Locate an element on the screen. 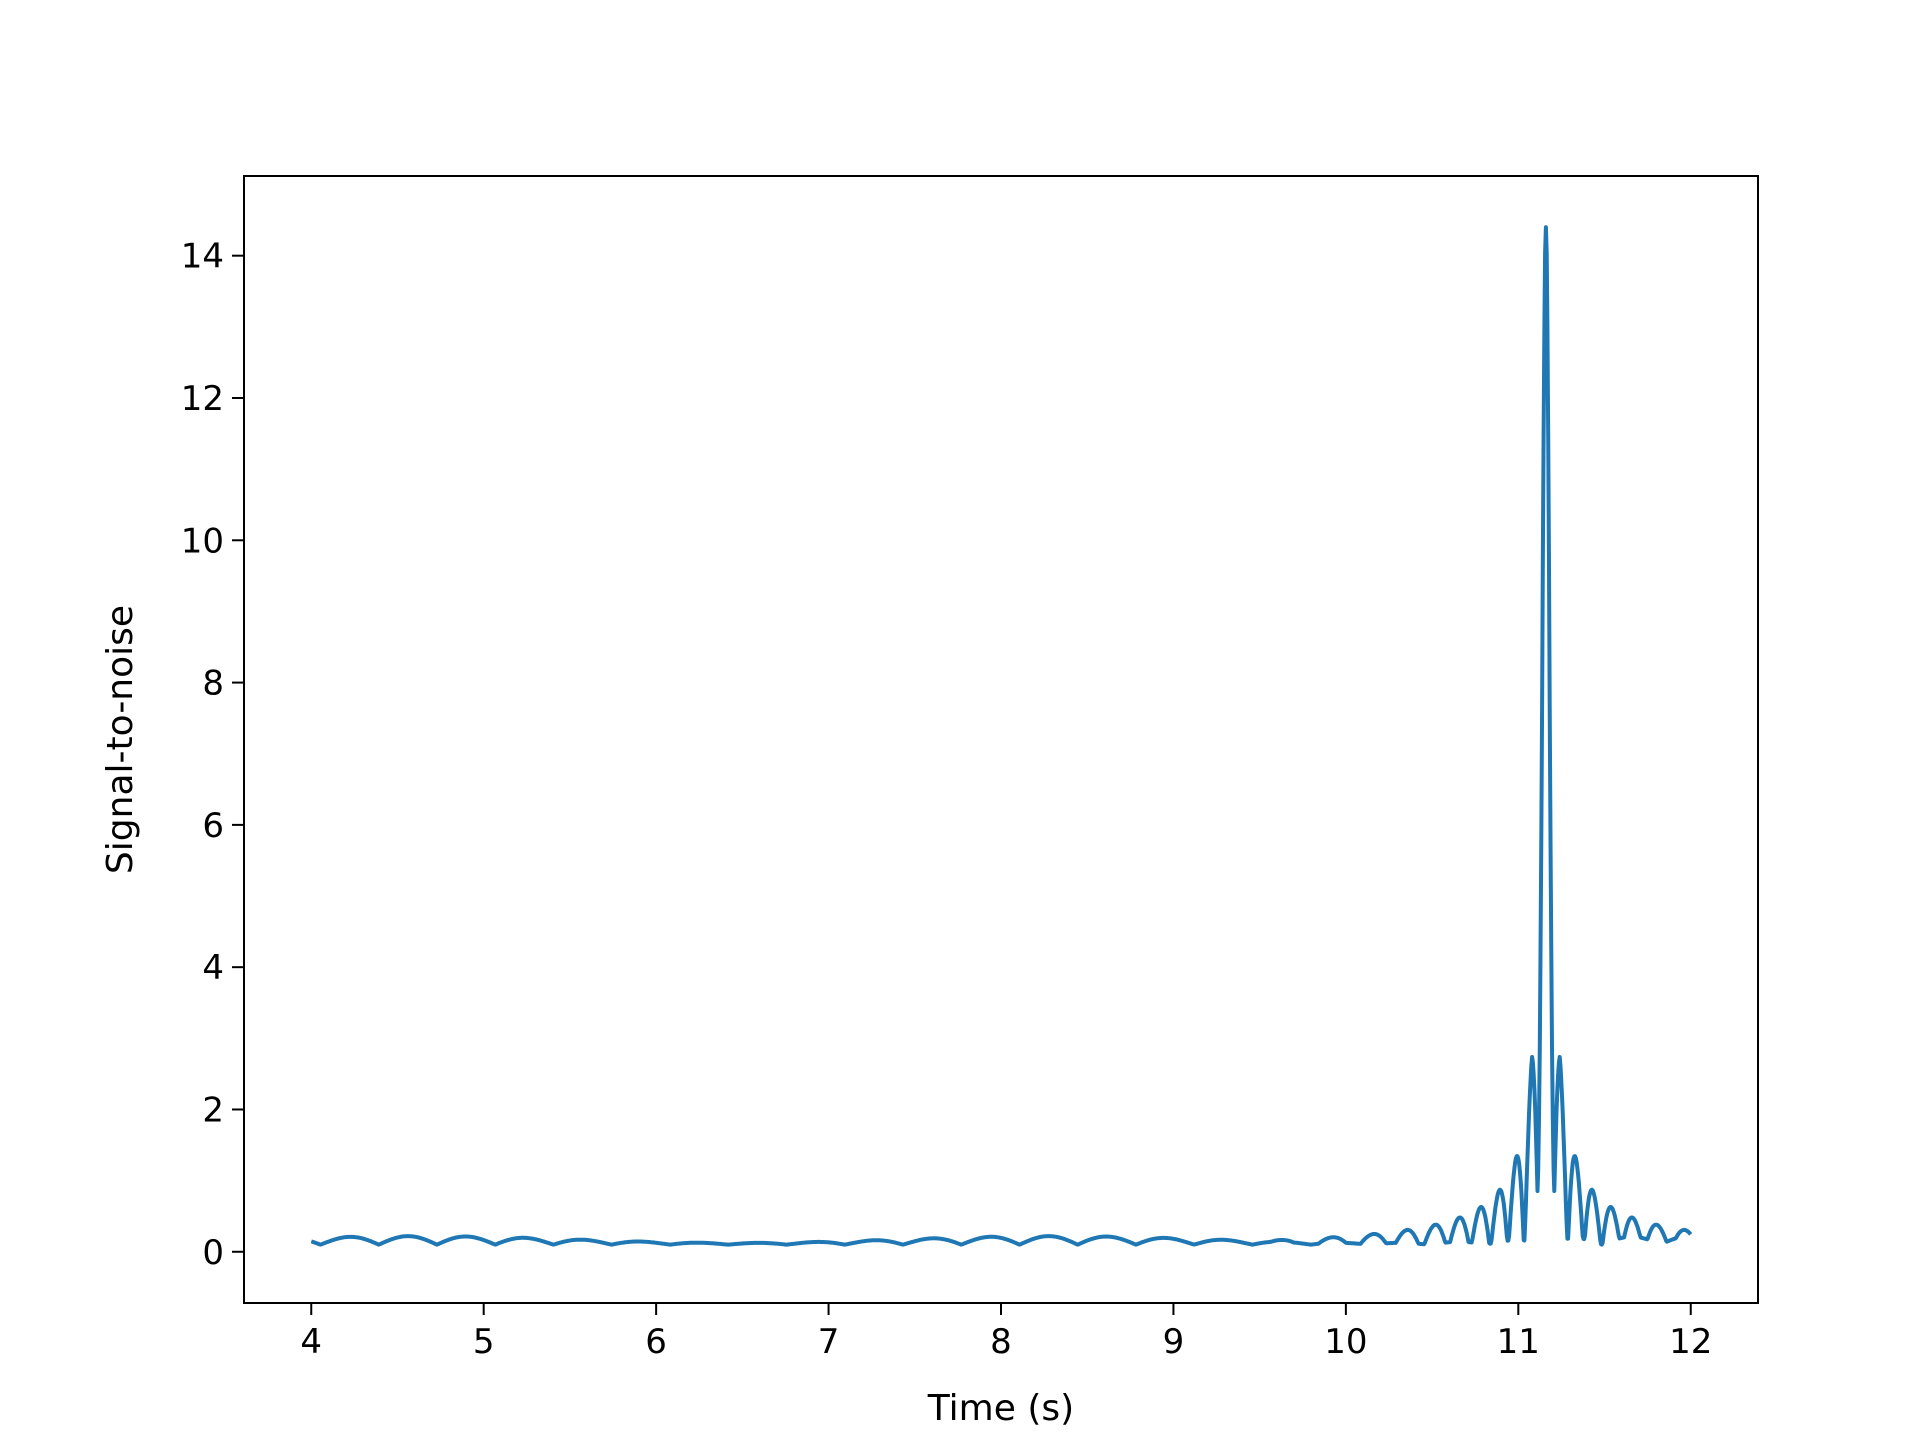 The image size is (1920, 1440). y-tick-label: 4 is located at coordinates (213, 968).